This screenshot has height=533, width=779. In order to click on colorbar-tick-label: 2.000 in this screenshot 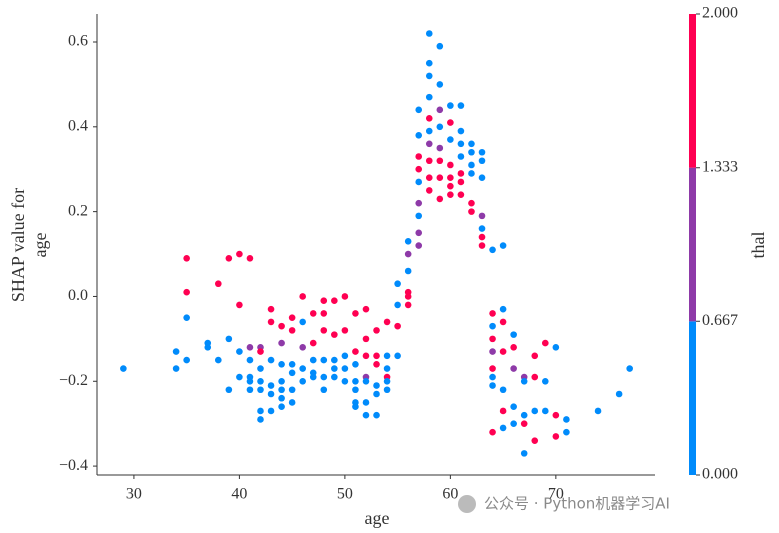, I will do `click(720, 13)`.